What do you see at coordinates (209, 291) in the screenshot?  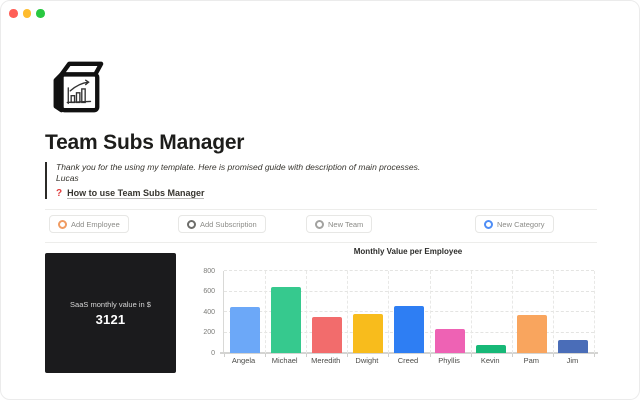 I see `y-tick-label: 600` at bounding box center [209, 291].